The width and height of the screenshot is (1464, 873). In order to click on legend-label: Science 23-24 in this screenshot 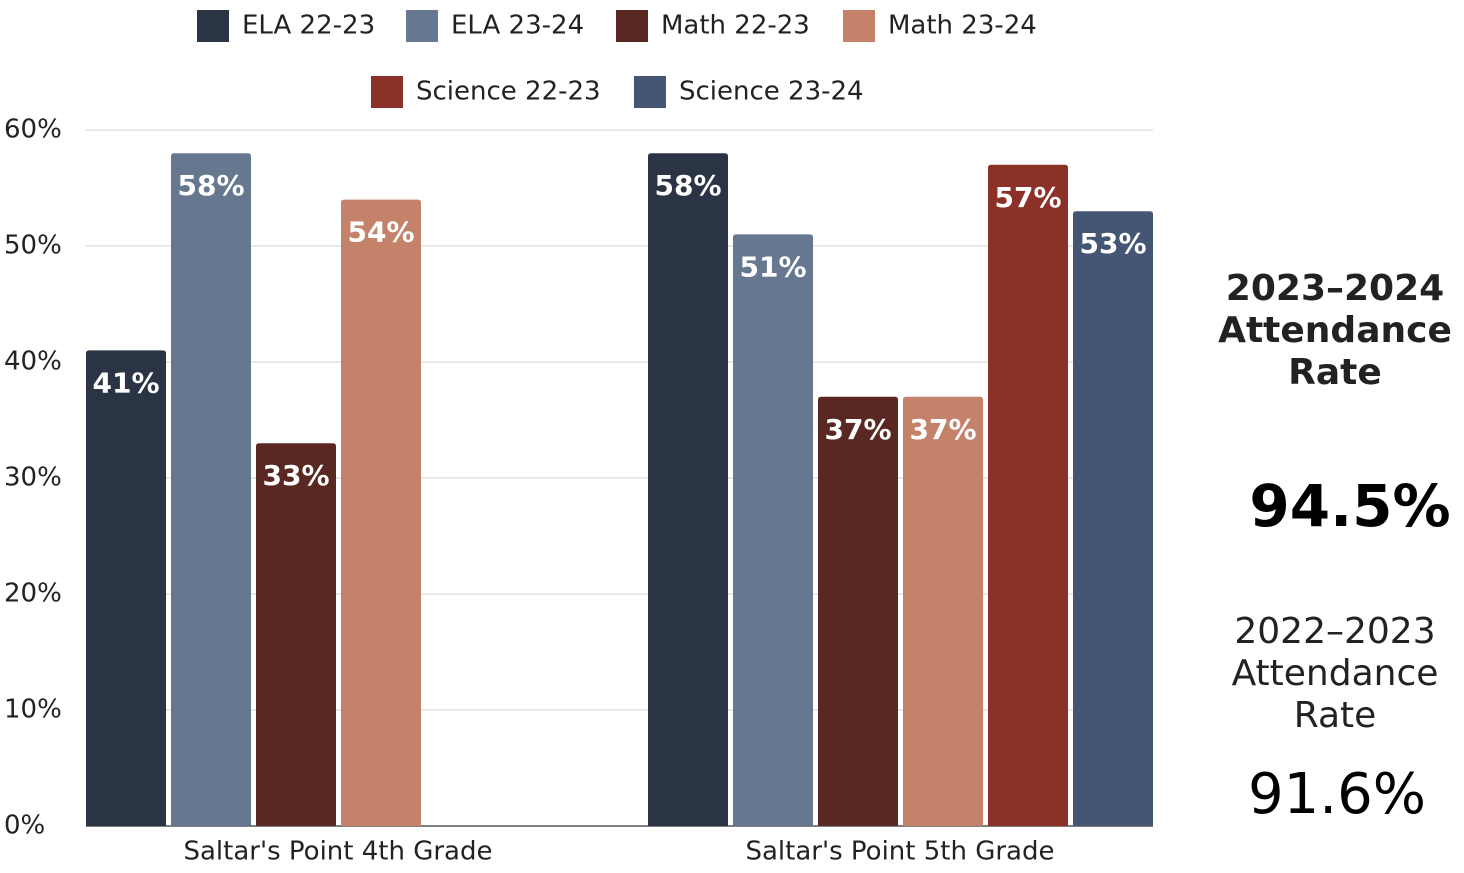, I will do `click(771, 92)`.